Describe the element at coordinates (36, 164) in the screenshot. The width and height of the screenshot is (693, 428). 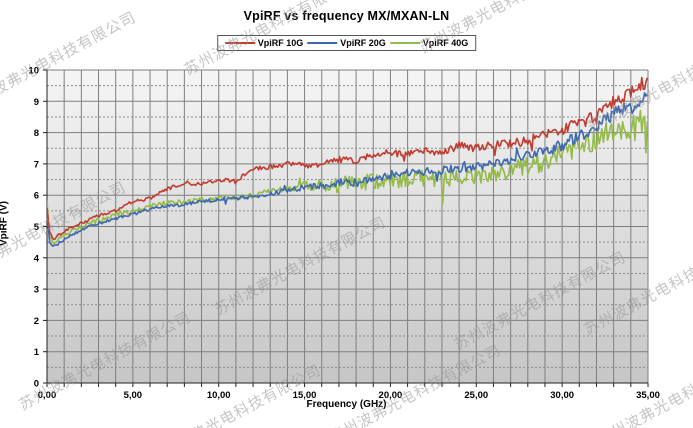
I see `y-tick-label: 7` at that location.